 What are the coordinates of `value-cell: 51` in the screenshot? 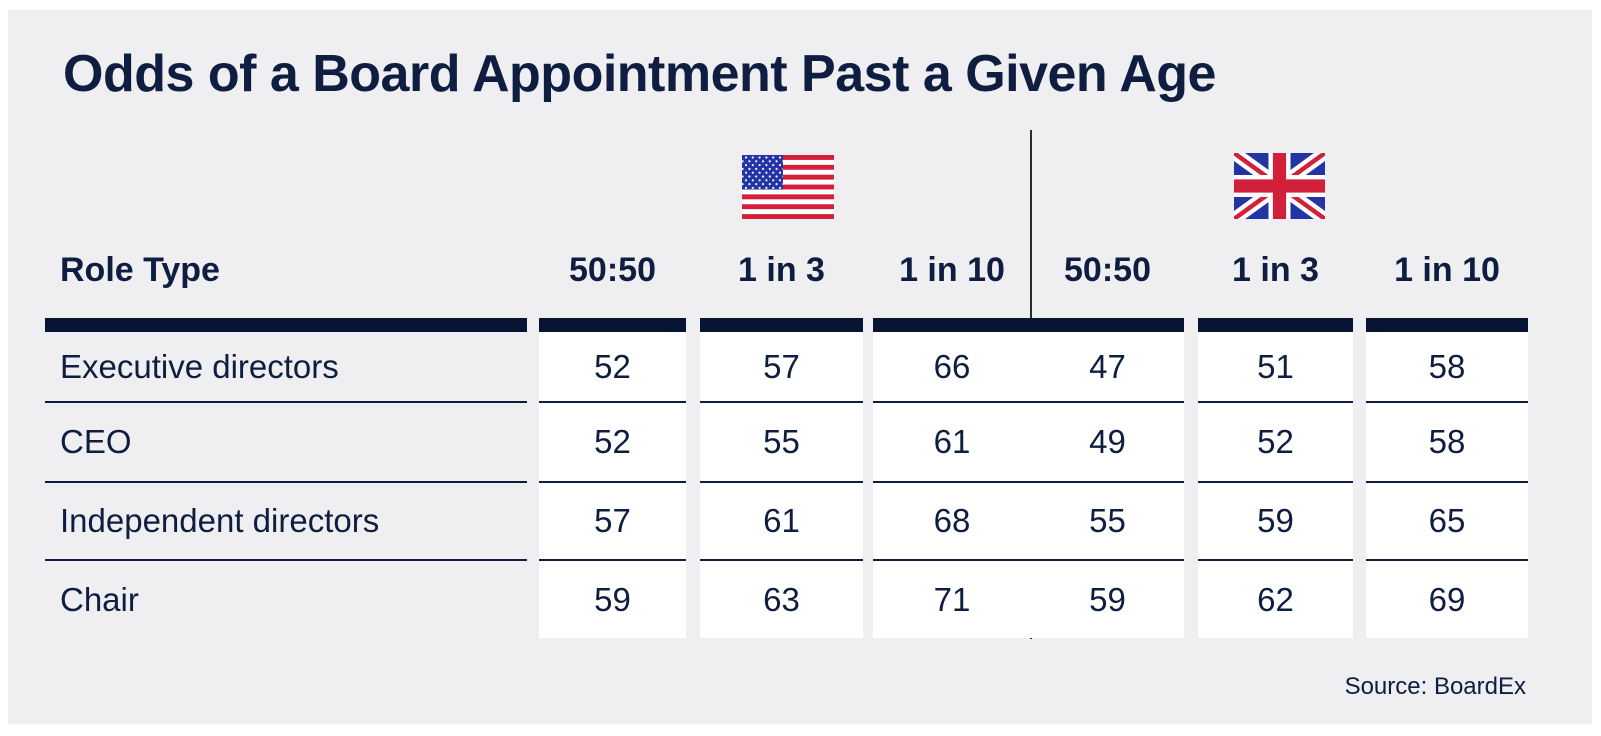 It's located at (1275, 367).